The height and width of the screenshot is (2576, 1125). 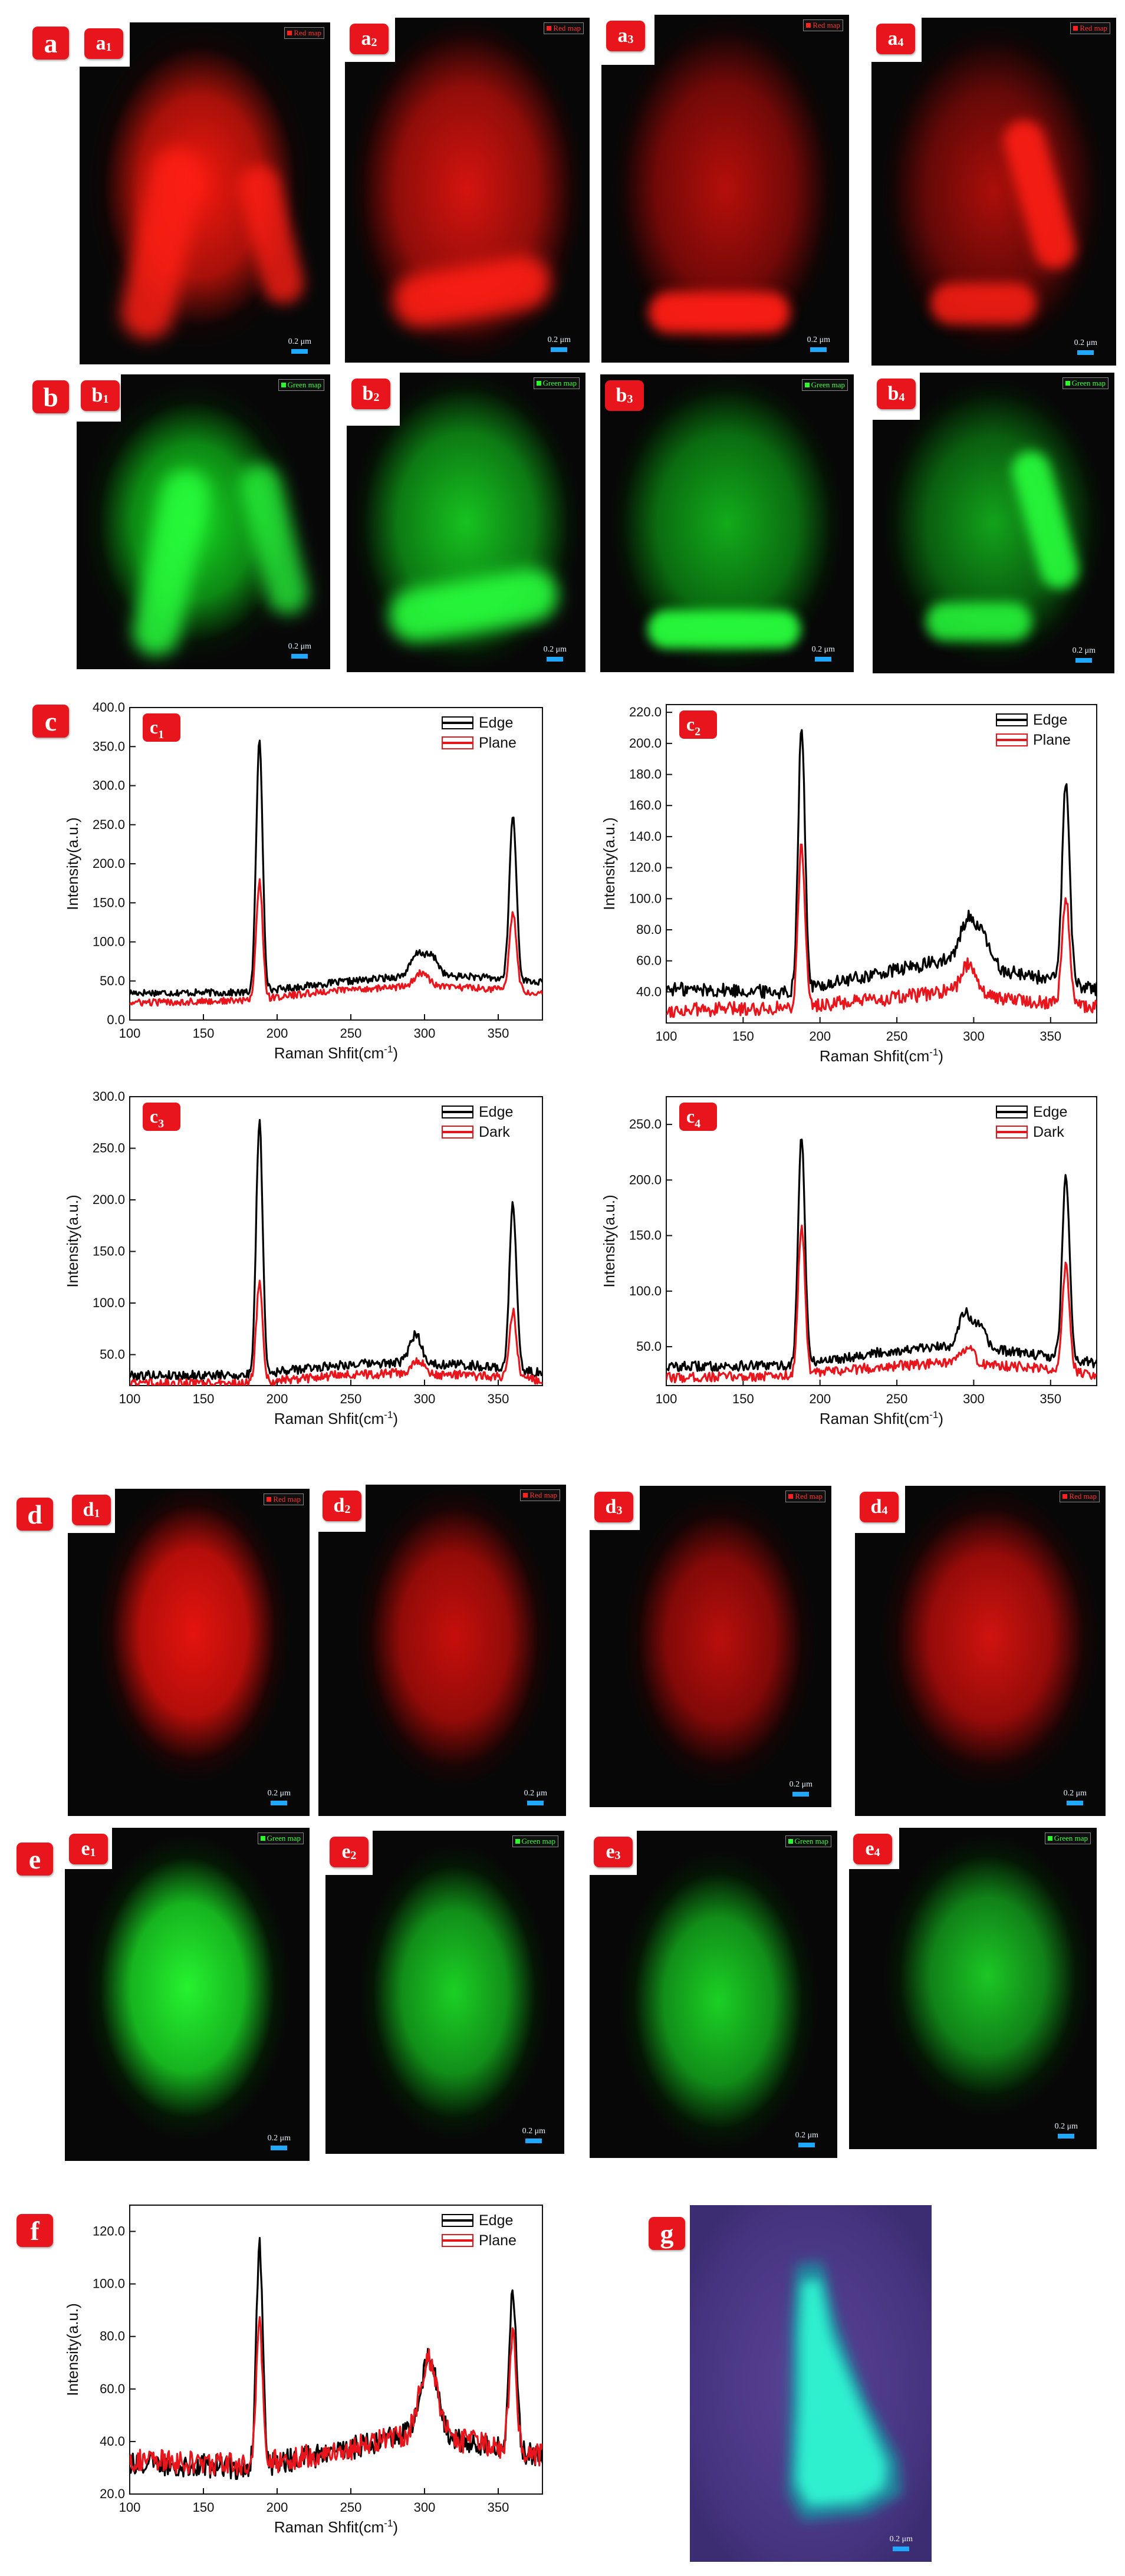 What do you see at coordinates (498, 2240) in the screenshot?
I see `legend-label: Plane` at bounding box center [498, 2240].